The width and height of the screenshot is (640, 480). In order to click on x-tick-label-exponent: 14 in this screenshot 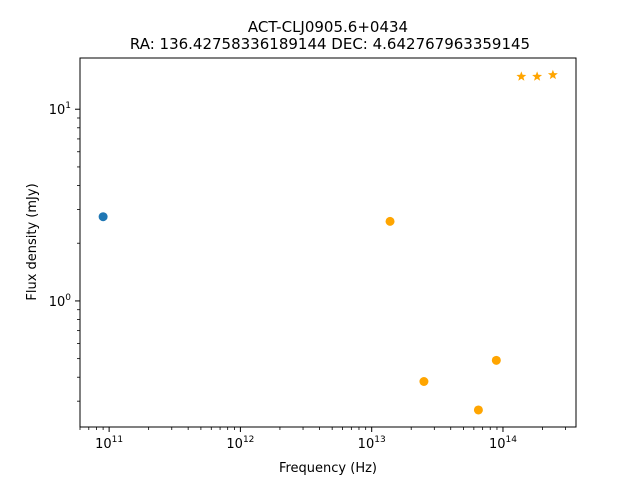, I will do `click(512, 440)`.